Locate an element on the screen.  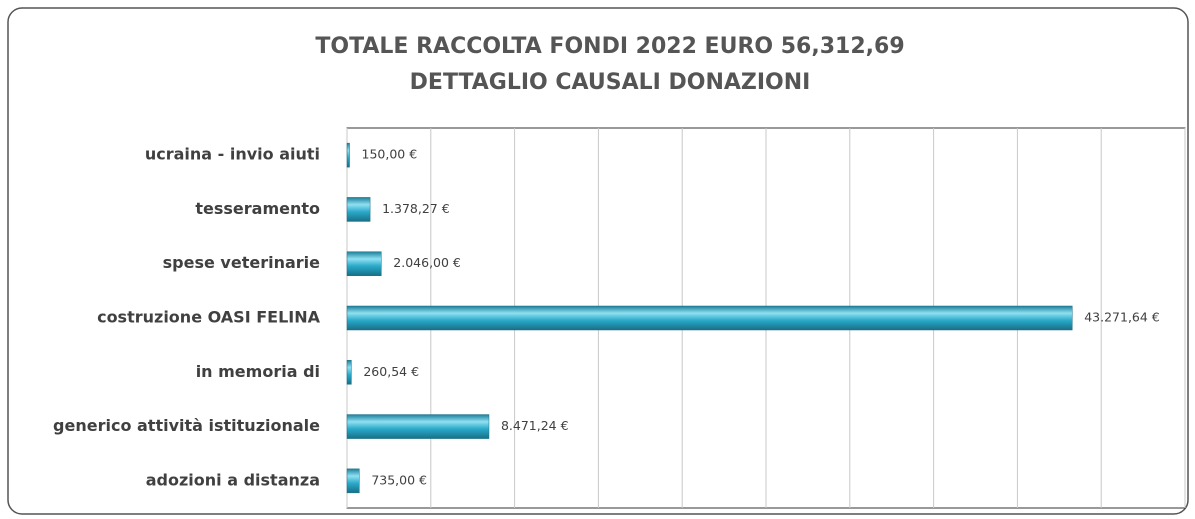
y-tick-label: generico attività istituzionale is located at coordinates (186, 425).